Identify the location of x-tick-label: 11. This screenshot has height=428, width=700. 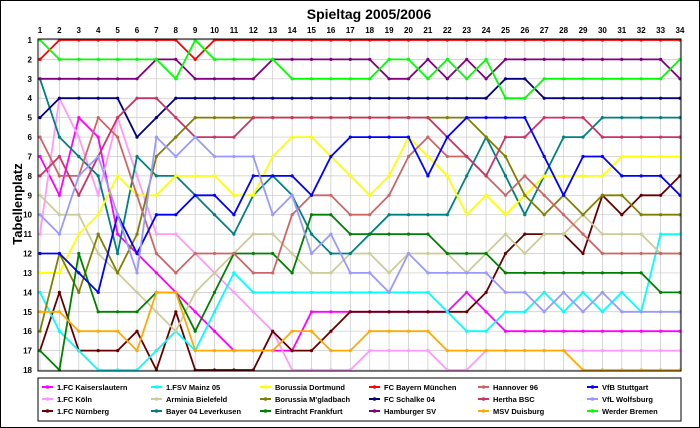
(234, 30).